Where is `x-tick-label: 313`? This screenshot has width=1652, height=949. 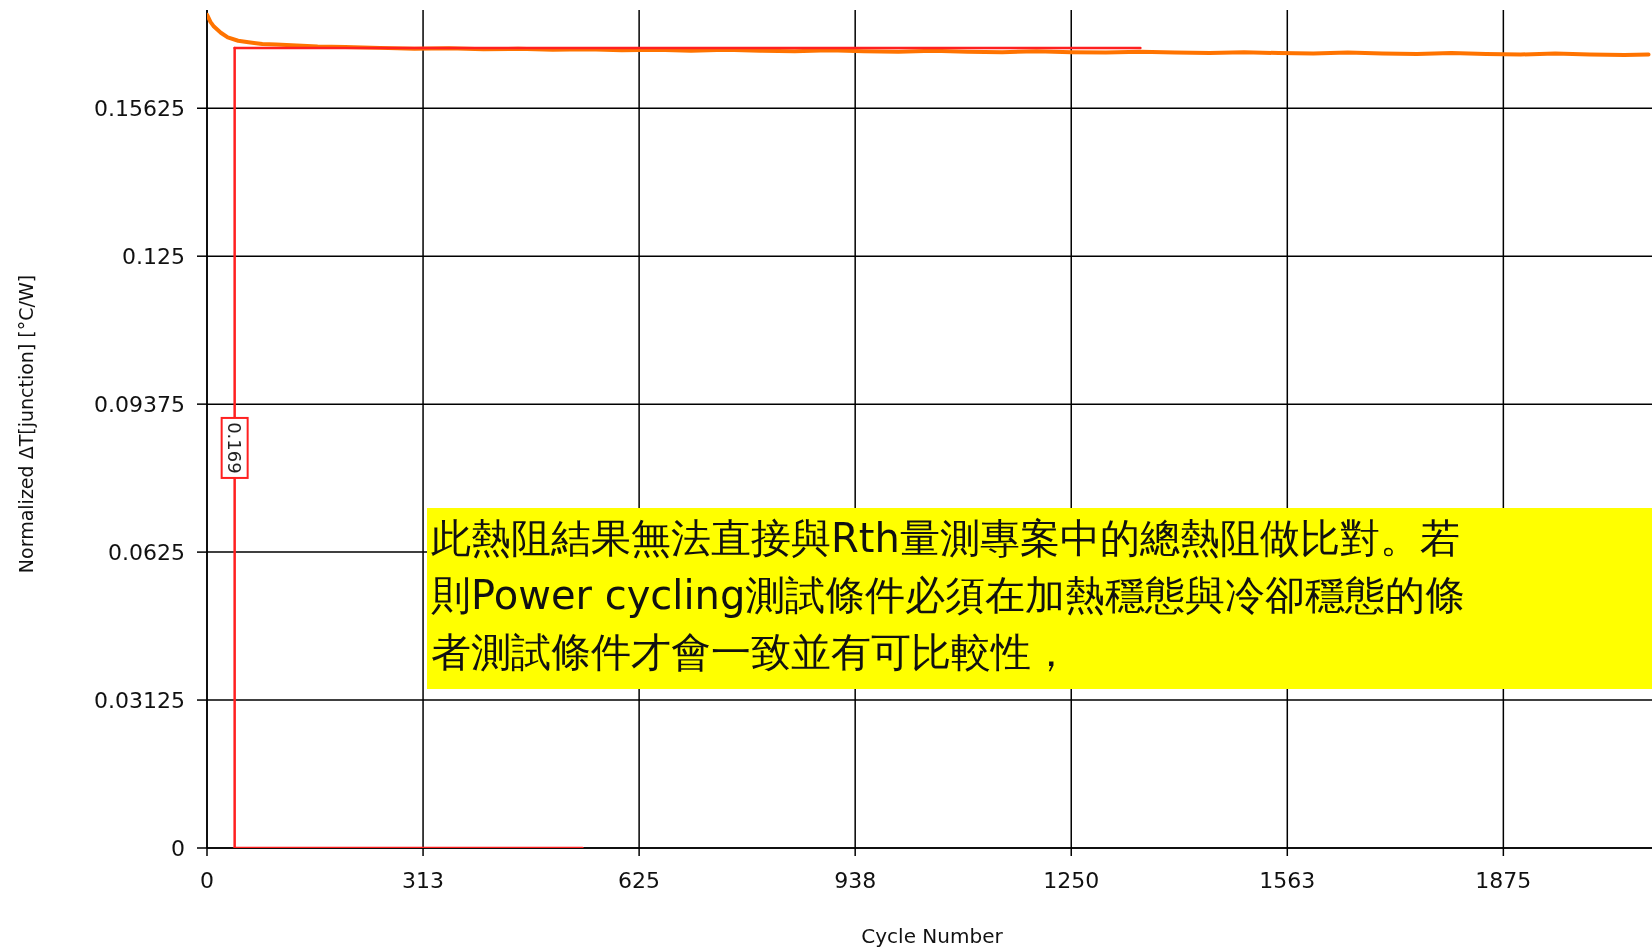 x-tick-label: 313 is located at coordinates (423, 880).